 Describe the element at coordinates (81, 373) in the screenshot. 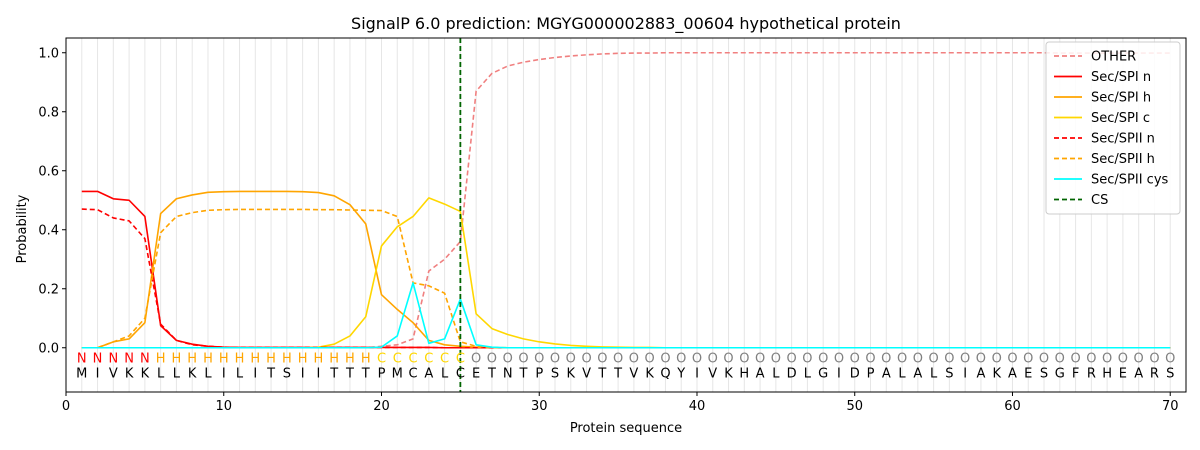

I see `sequence-letter: M` at that location.